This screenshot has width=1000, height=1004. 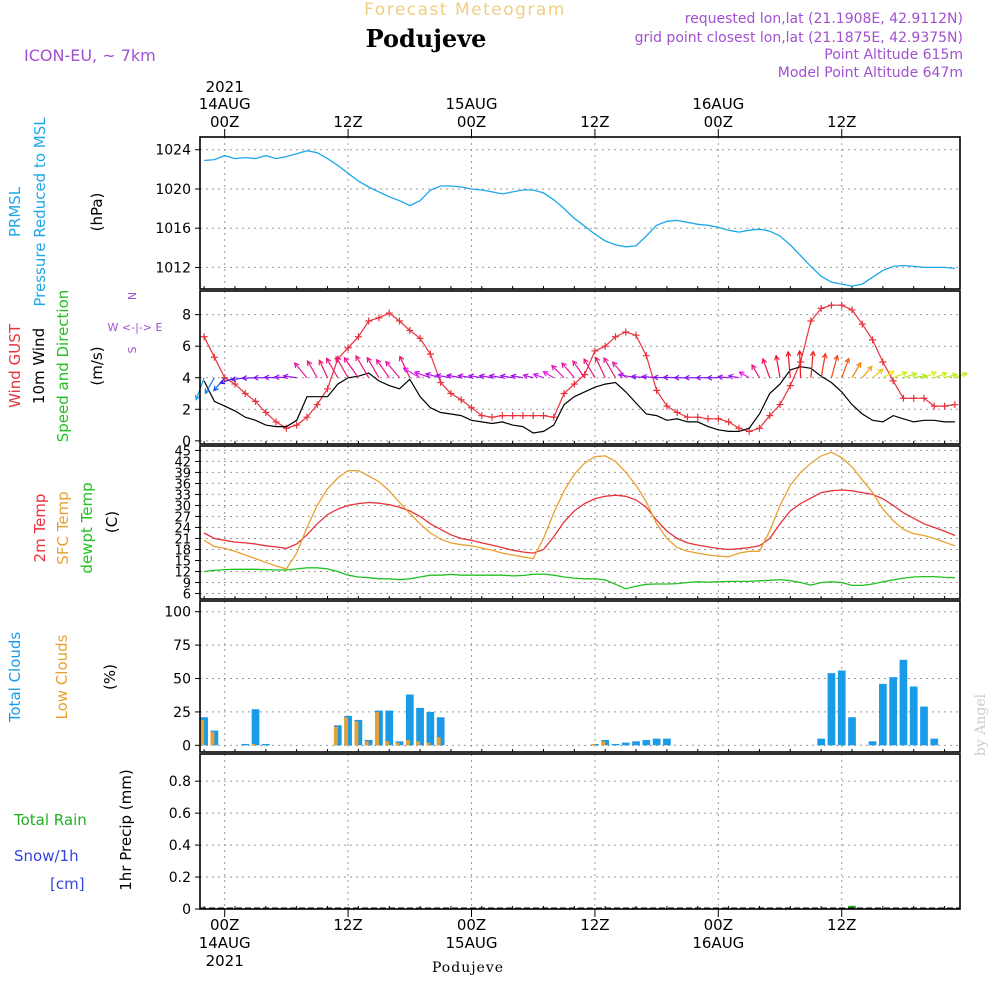 What do you see at coordinates (15, 211) in the screenshot?
I see `pressure-label-1: PRMSL` at bounding box center [15, 211].